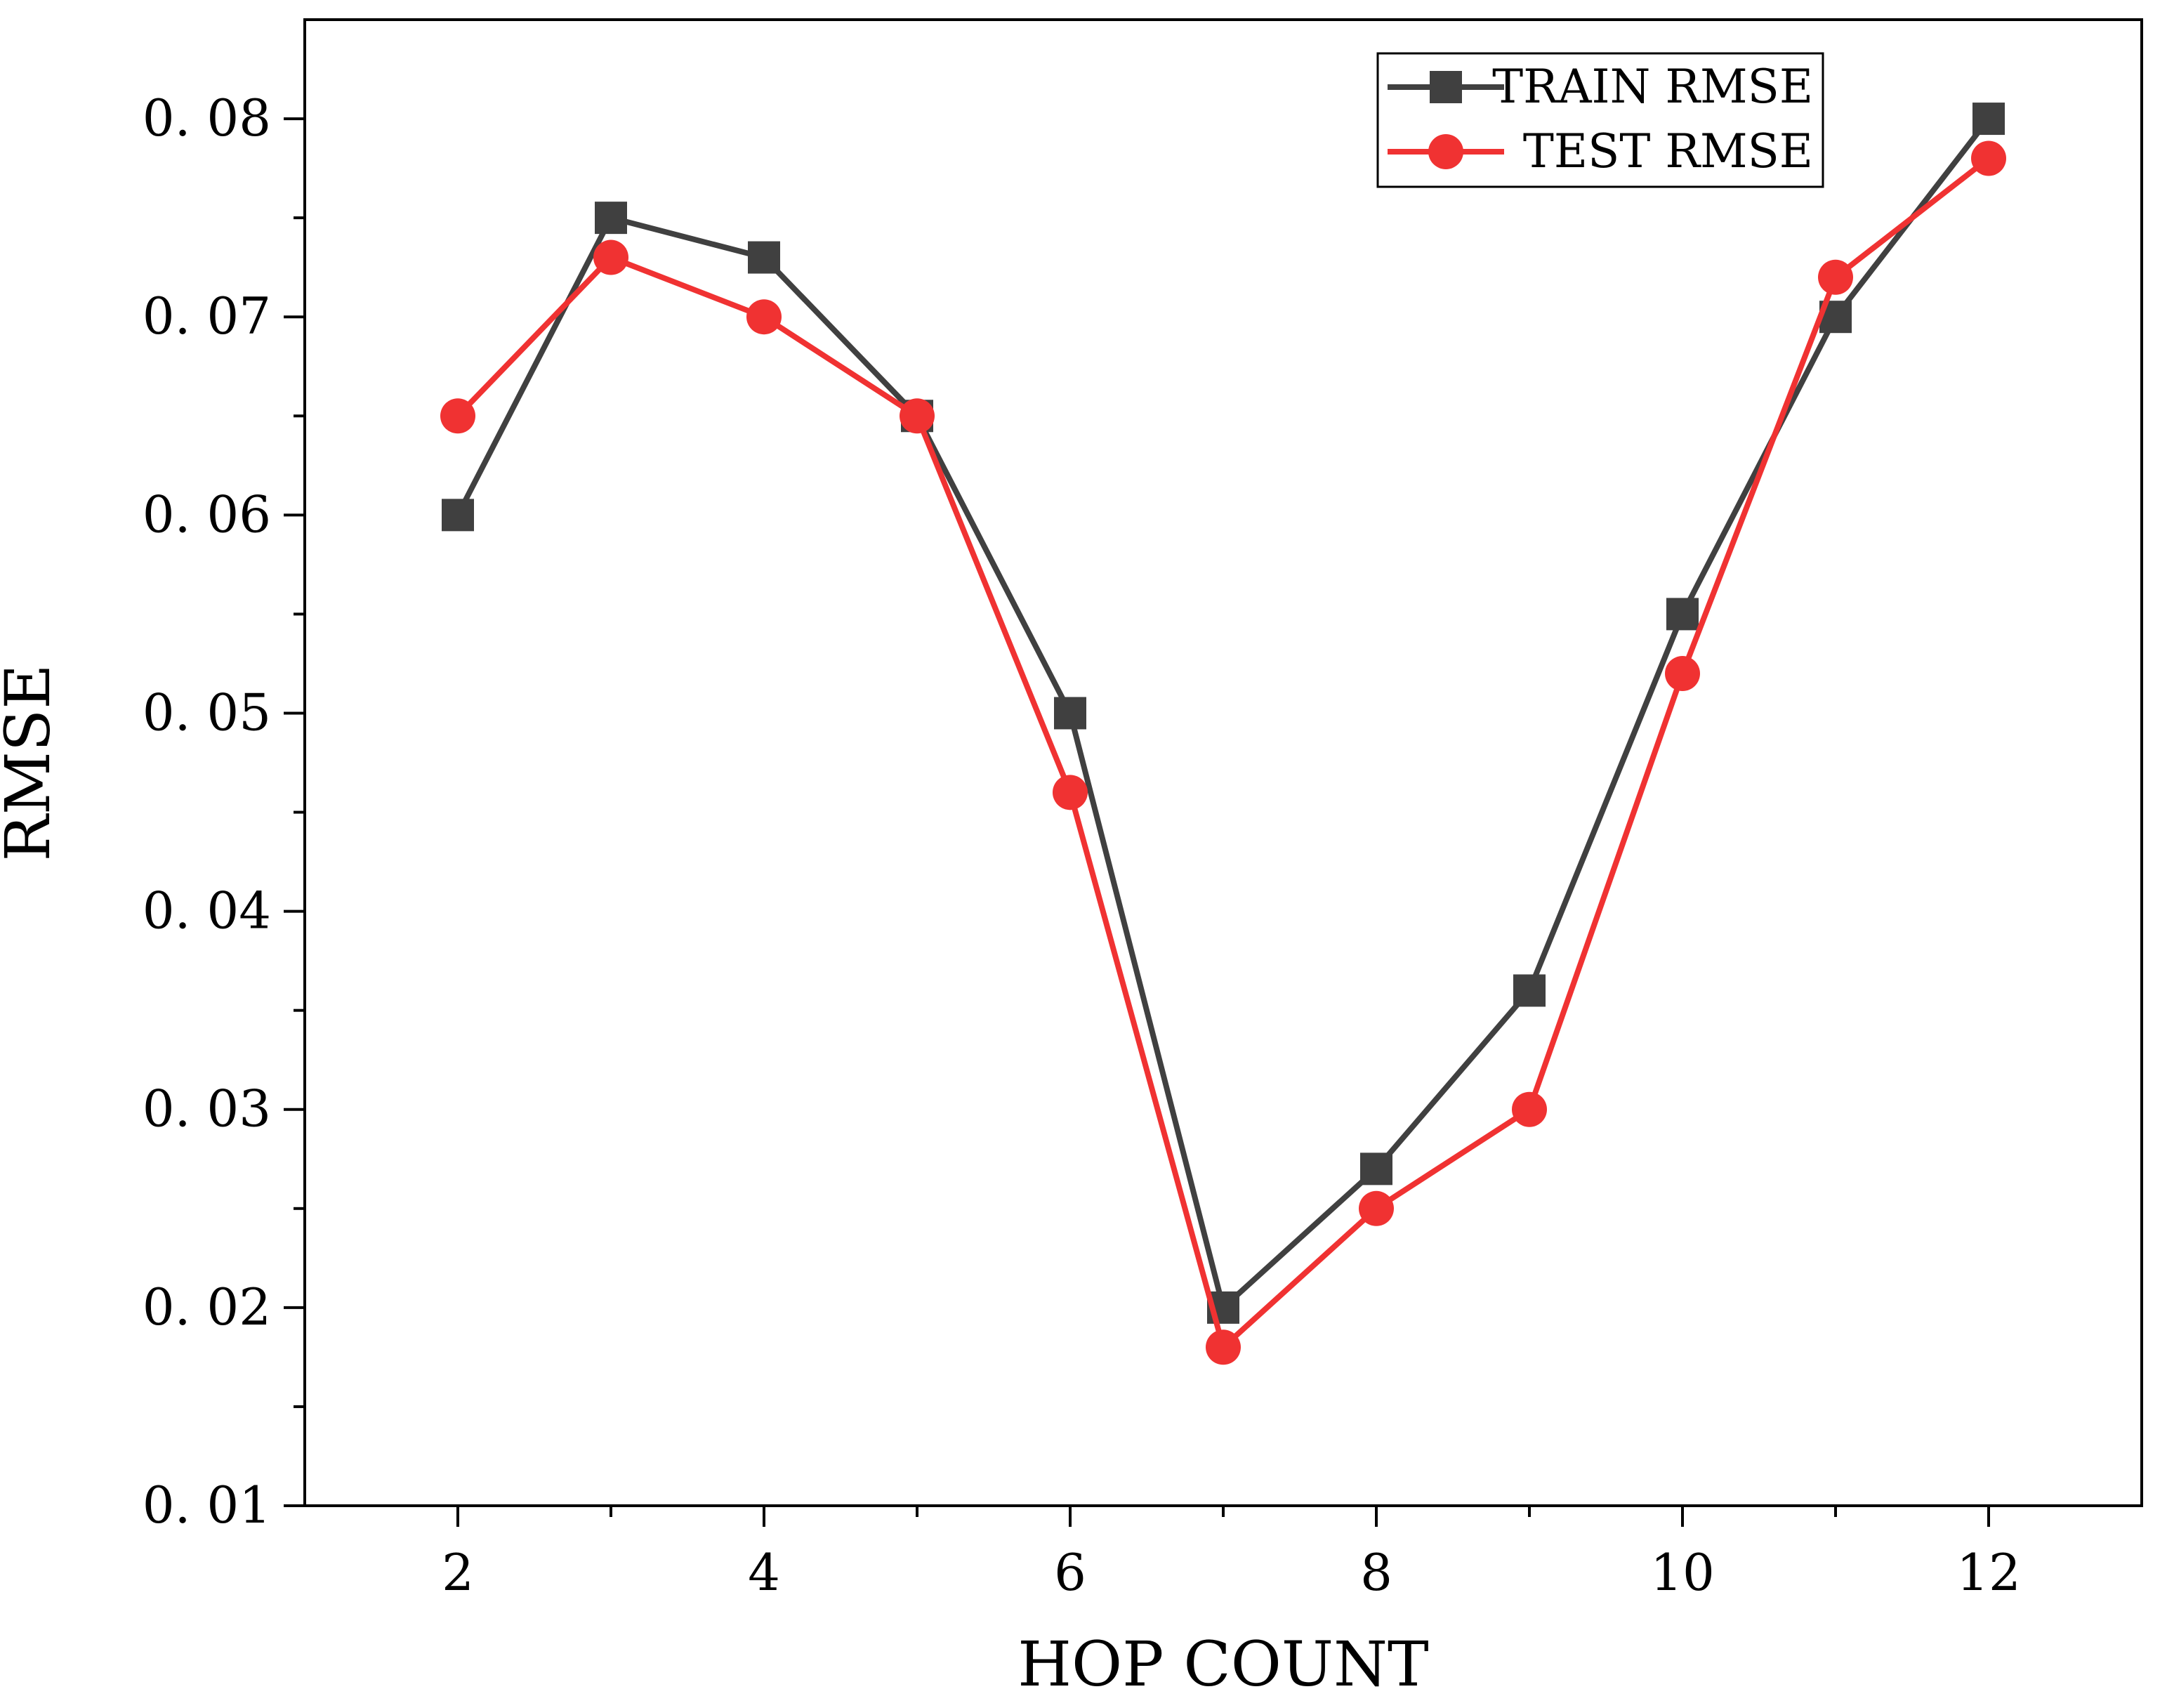 The image size is (2167, 1708). Describe the element at coordinates (1652, 87) in the screenshot. I see `legend-label: TRAIN RMSE` at that location.